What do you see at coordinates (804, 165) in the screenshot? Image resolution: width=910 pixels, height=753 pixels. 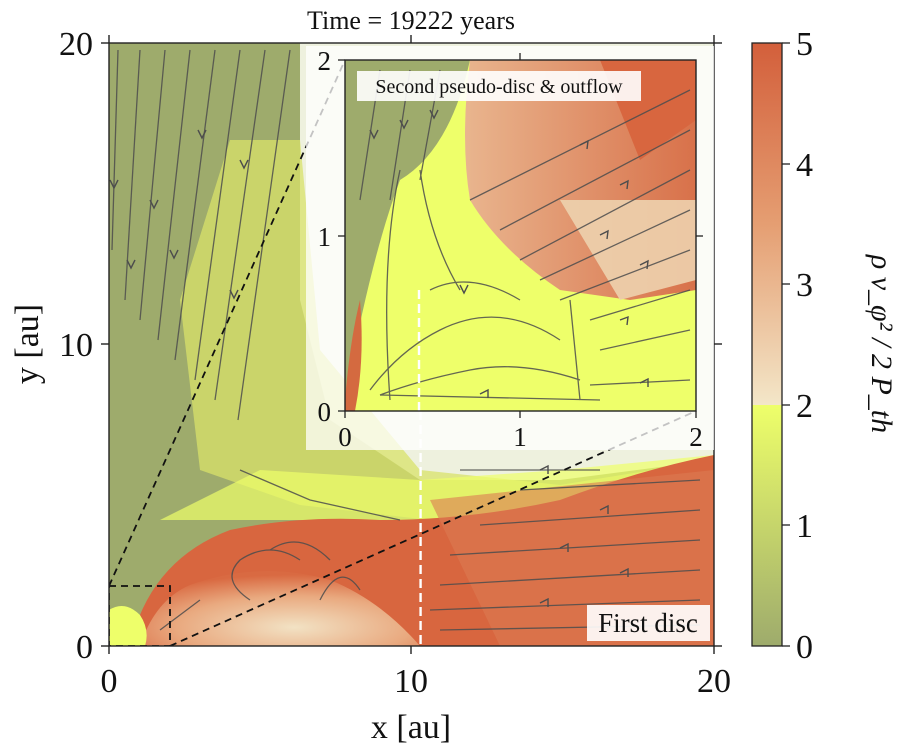 I see `colorbar-tick-4: 4` at bounding box center [804, 165].